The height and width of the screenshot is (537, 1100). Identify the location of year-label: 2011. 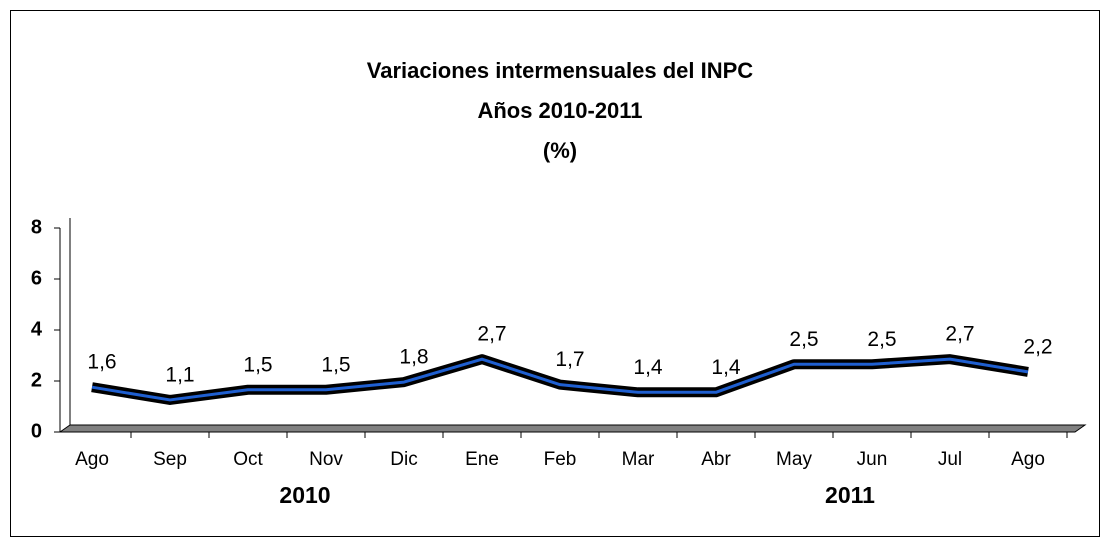
(850, 495).